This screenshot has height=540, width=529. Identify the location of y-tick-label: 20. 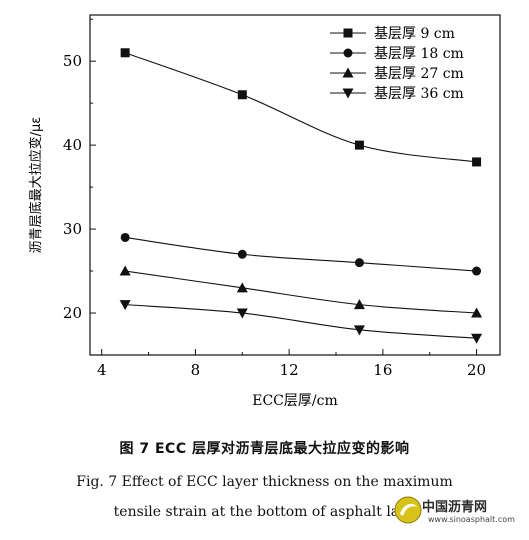
(72, 313).